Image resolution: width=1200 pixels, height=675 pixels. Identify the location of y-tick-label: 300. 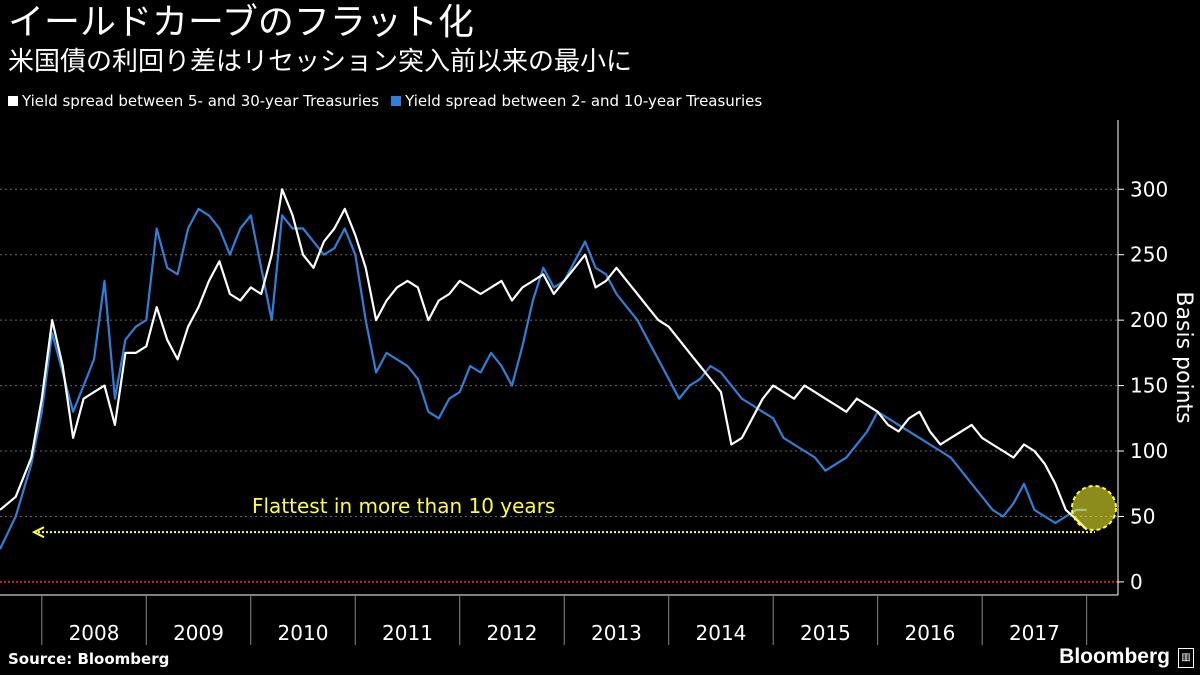
(1149, 189).